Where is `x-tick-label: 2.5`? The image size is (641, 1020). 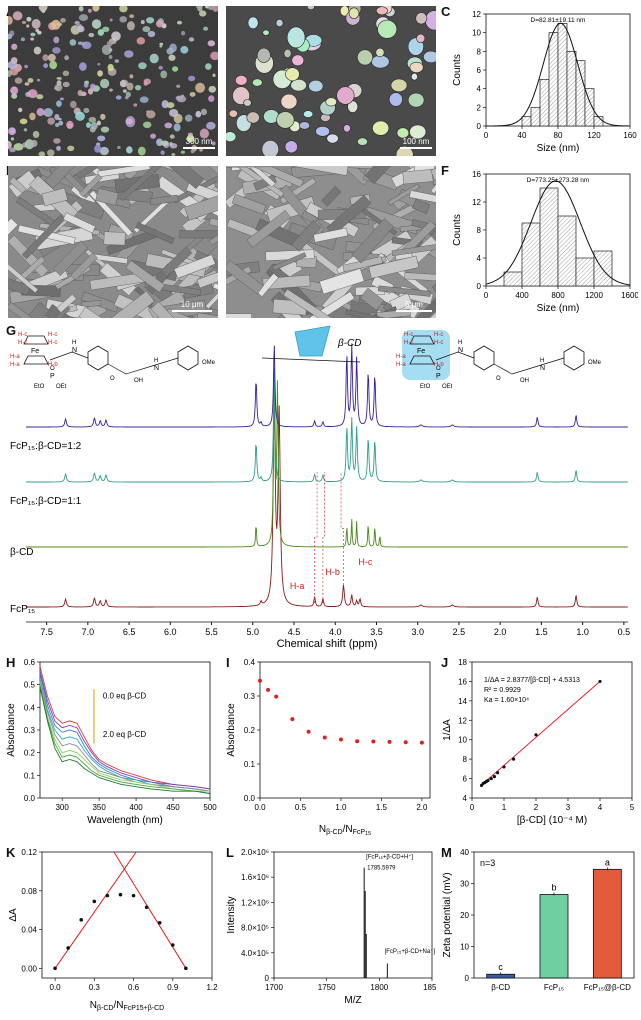
x-tick-label: 2.5 is located at coordinates (459, 632).